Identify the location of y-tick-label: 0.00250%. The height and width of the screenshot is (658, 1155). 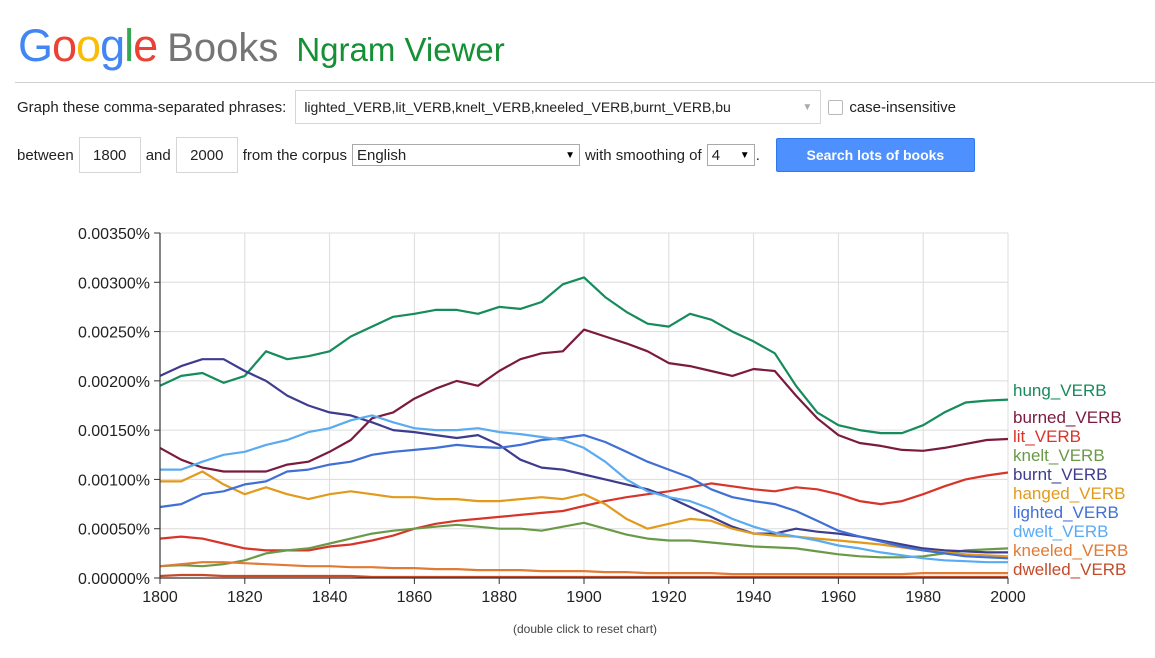
(114, 333).